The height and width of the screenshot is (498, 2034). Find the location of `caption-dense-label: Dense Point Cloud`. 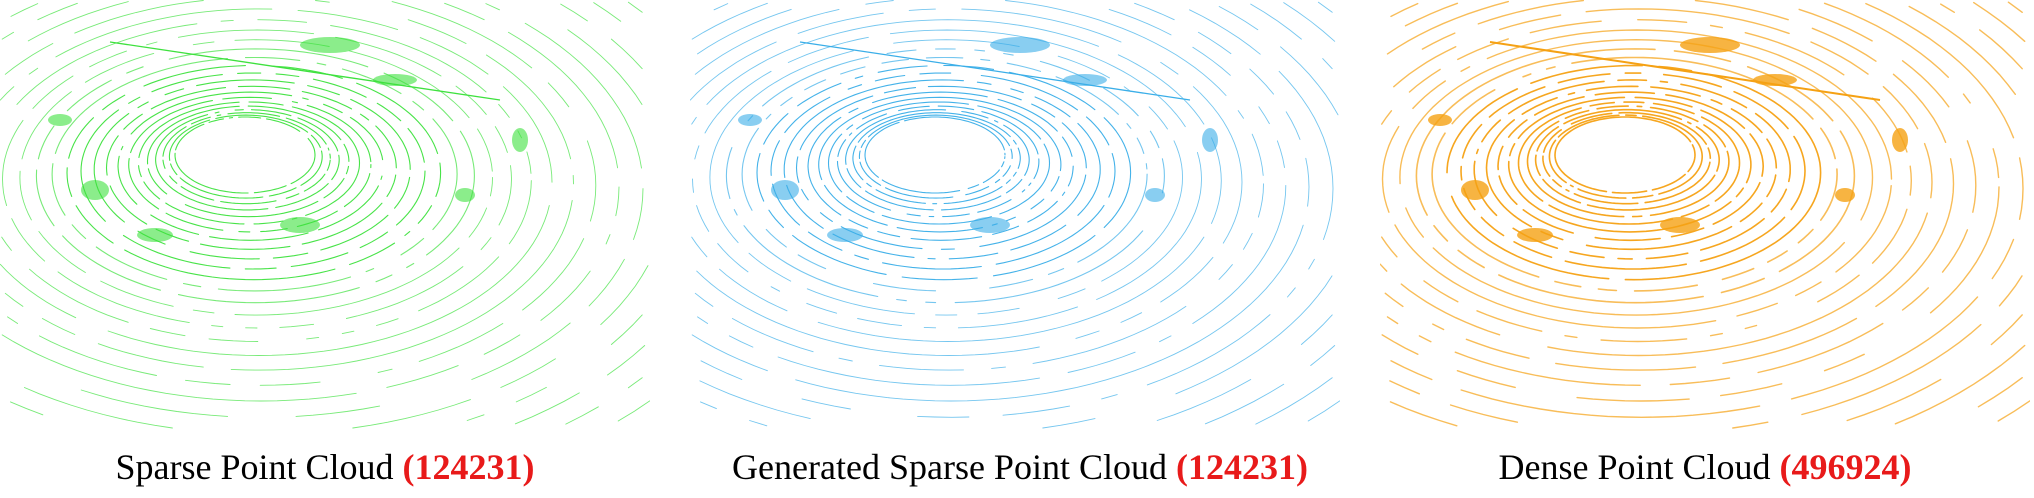

caption-dense-label: Dense Point Cloud is located at coordinates (1634, 467).